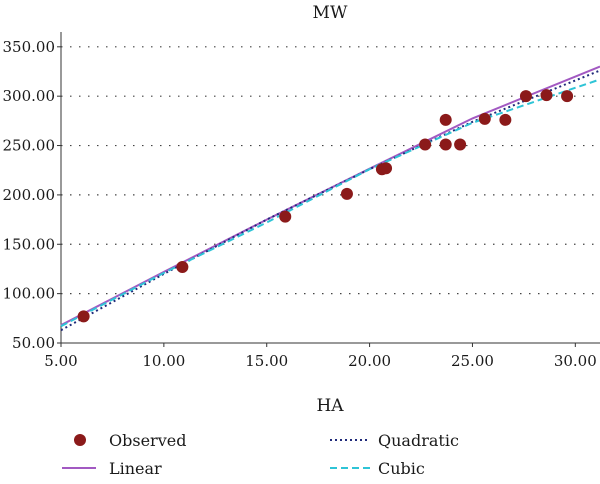  Describe the element at coordinates (60, 361) in the screenshot. I see `x-tick-label: 5.00` at that location.